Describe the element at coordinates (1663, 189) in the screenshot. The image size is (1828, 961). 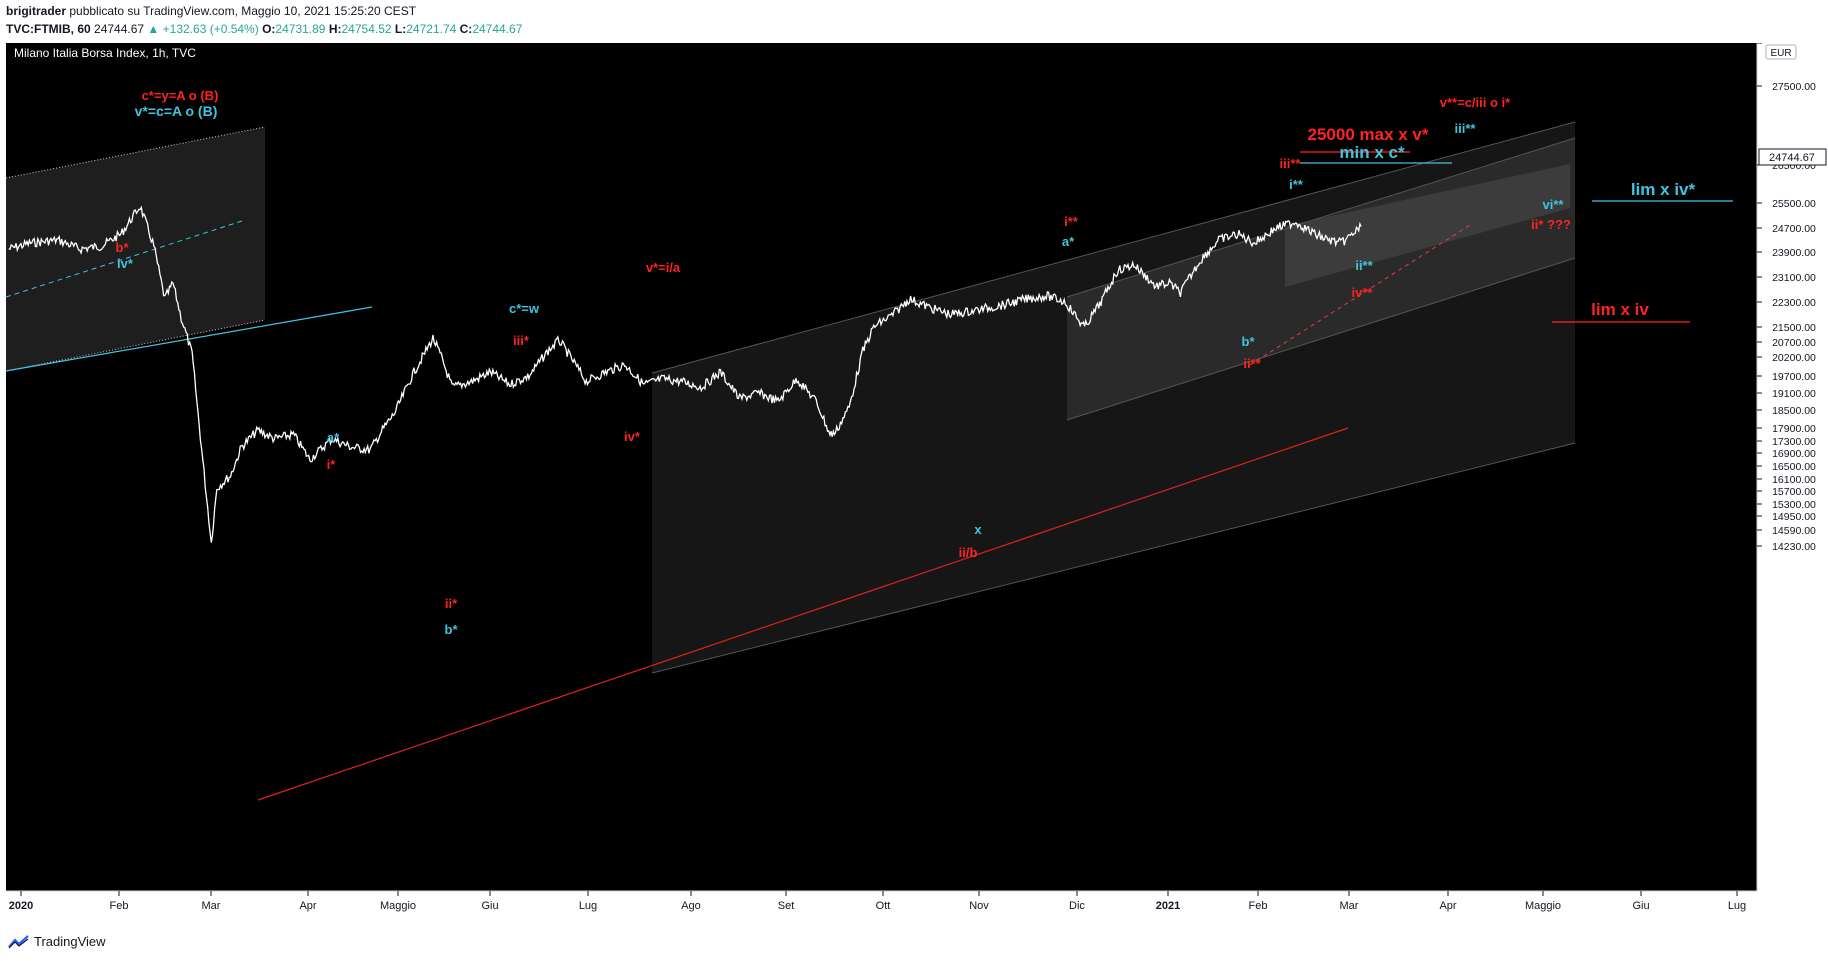
I see `annotation-lim-iv-star: lim x iv*` at that location.